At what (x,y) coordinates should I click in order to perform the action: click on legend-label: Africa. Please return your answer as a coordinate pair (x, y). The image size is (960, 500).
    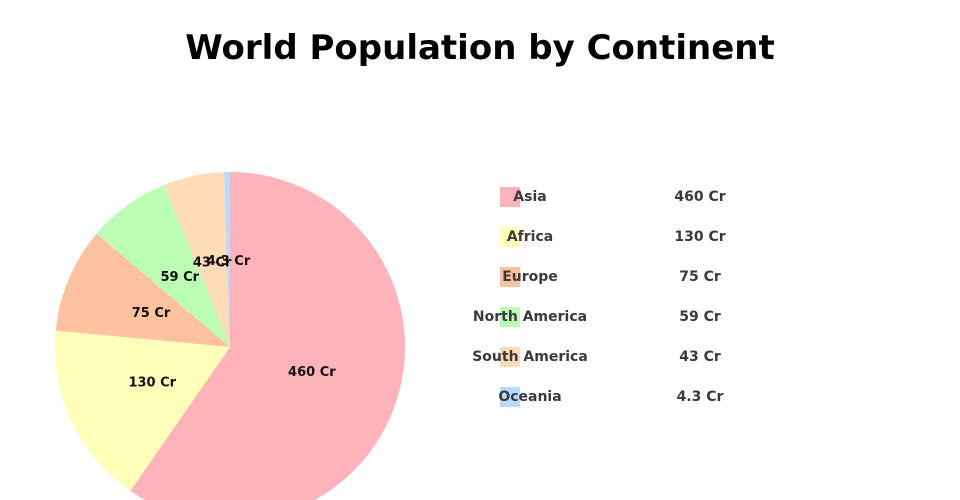
    Looking at the image, I should click on (530, 237).